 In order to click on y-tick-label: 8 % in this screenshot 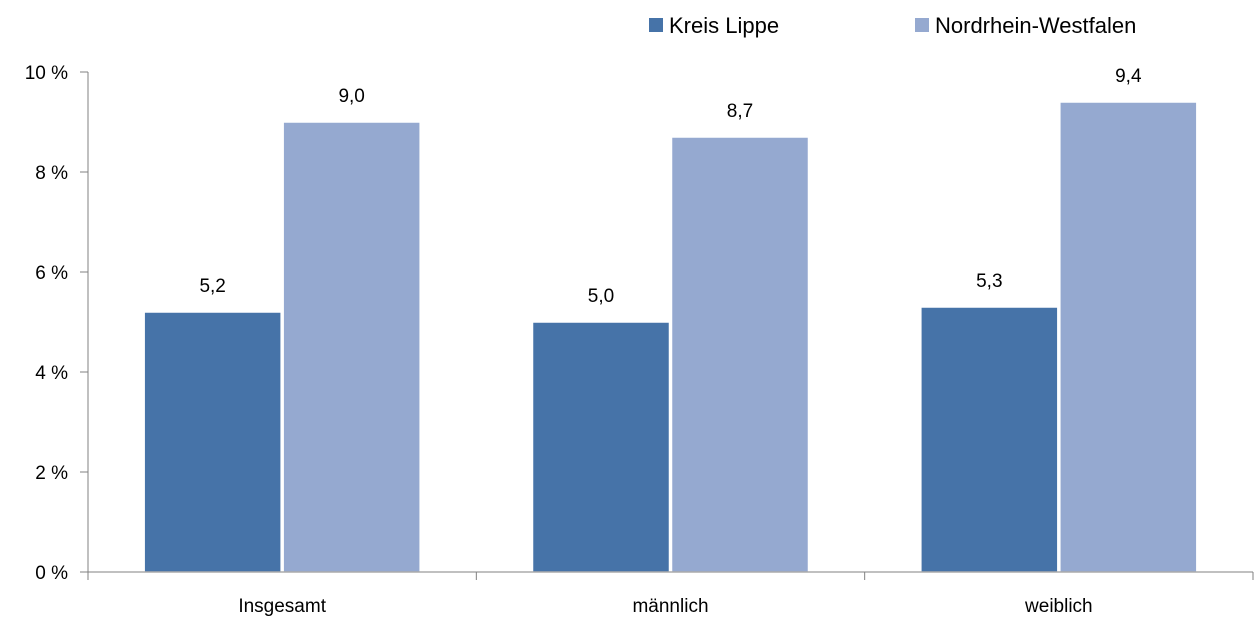, I will do `click(51, 173)`.